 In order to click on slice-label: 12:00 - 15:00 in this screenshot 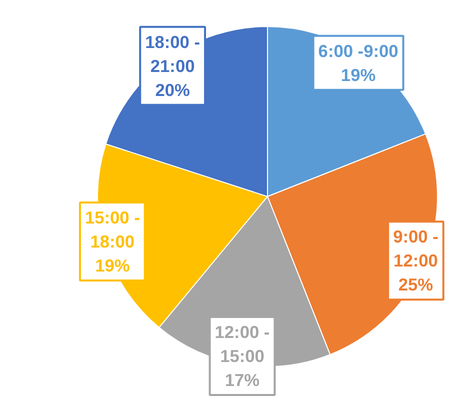, I will do `click(242, 344)`.